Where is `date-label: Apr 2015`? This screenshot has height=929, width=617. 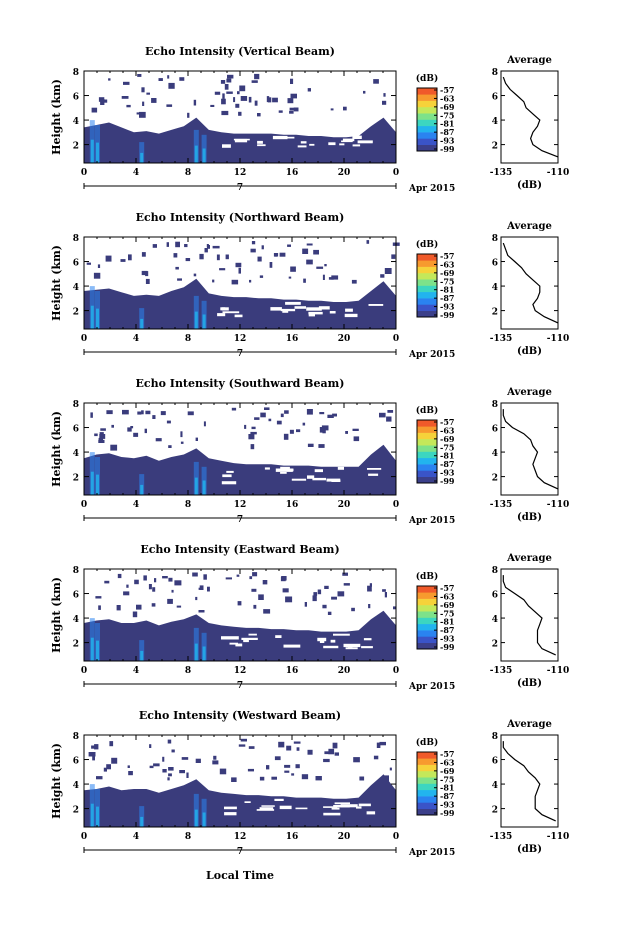
date-label: Apr 2015 is located at coordinates (431, 687).